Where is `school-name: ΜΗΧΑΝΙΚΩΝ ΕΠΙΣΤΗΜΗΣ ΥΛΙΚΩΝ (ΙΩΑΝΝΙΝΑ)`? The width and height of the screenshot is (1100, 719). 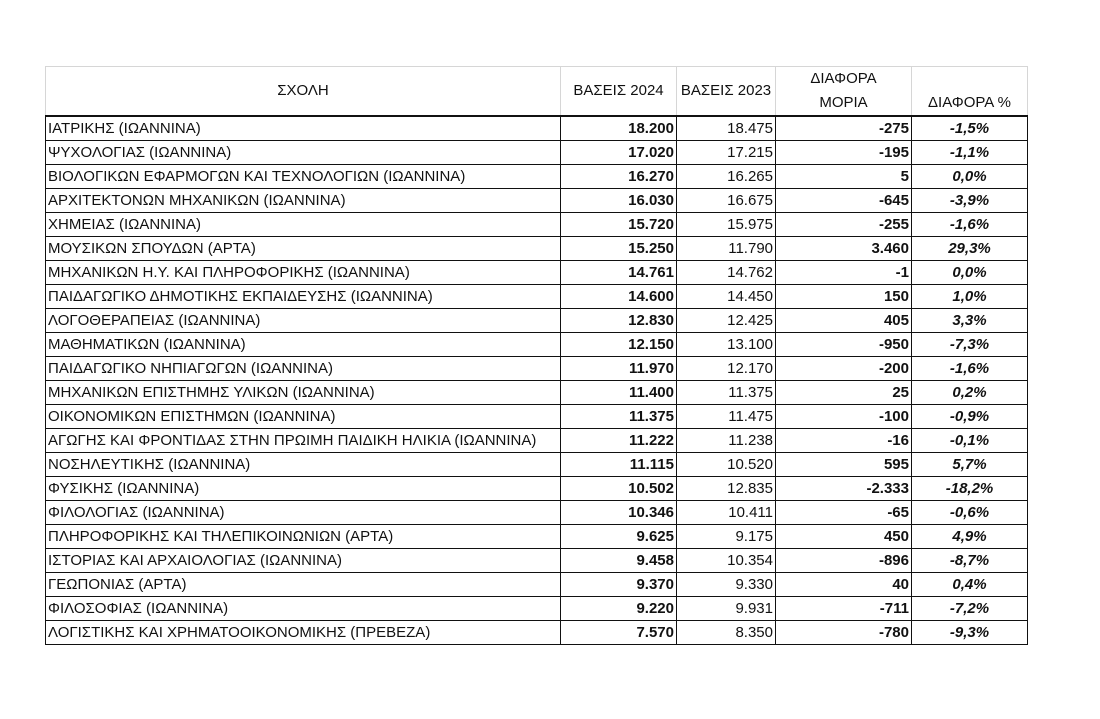
school-name: ΜΗΧΑΝΙΚΩΝ ΕΠΙΣΤΗΜΗΣ ΥΛΙΚΩΝ (ΙΩΑΝΝΙΝΑ) is located at coordinates (303, 392).